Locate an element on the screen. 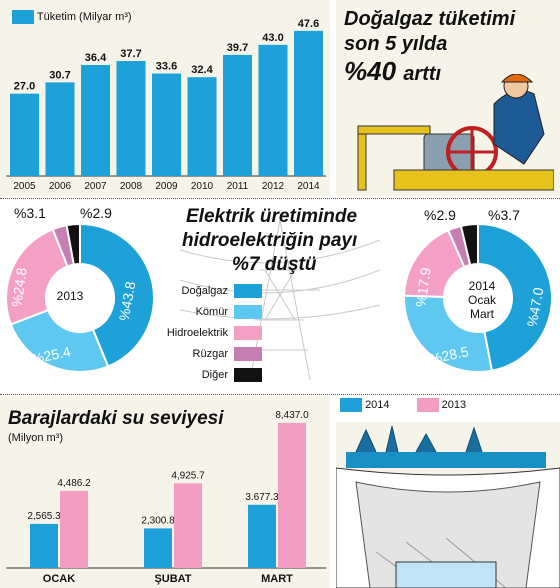 The width and height of the screenshot is (560, 588). pie1-center-label: 2013 is located at coordinates (70, 296).